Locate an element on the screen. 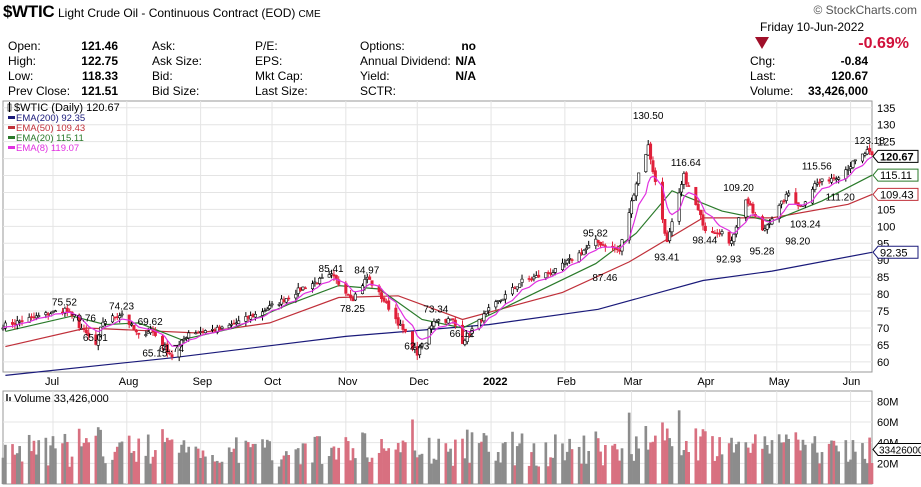 This screenshot has width=921, height=487. quote-value: 33,426,000 is located at coordinates (837, 91).